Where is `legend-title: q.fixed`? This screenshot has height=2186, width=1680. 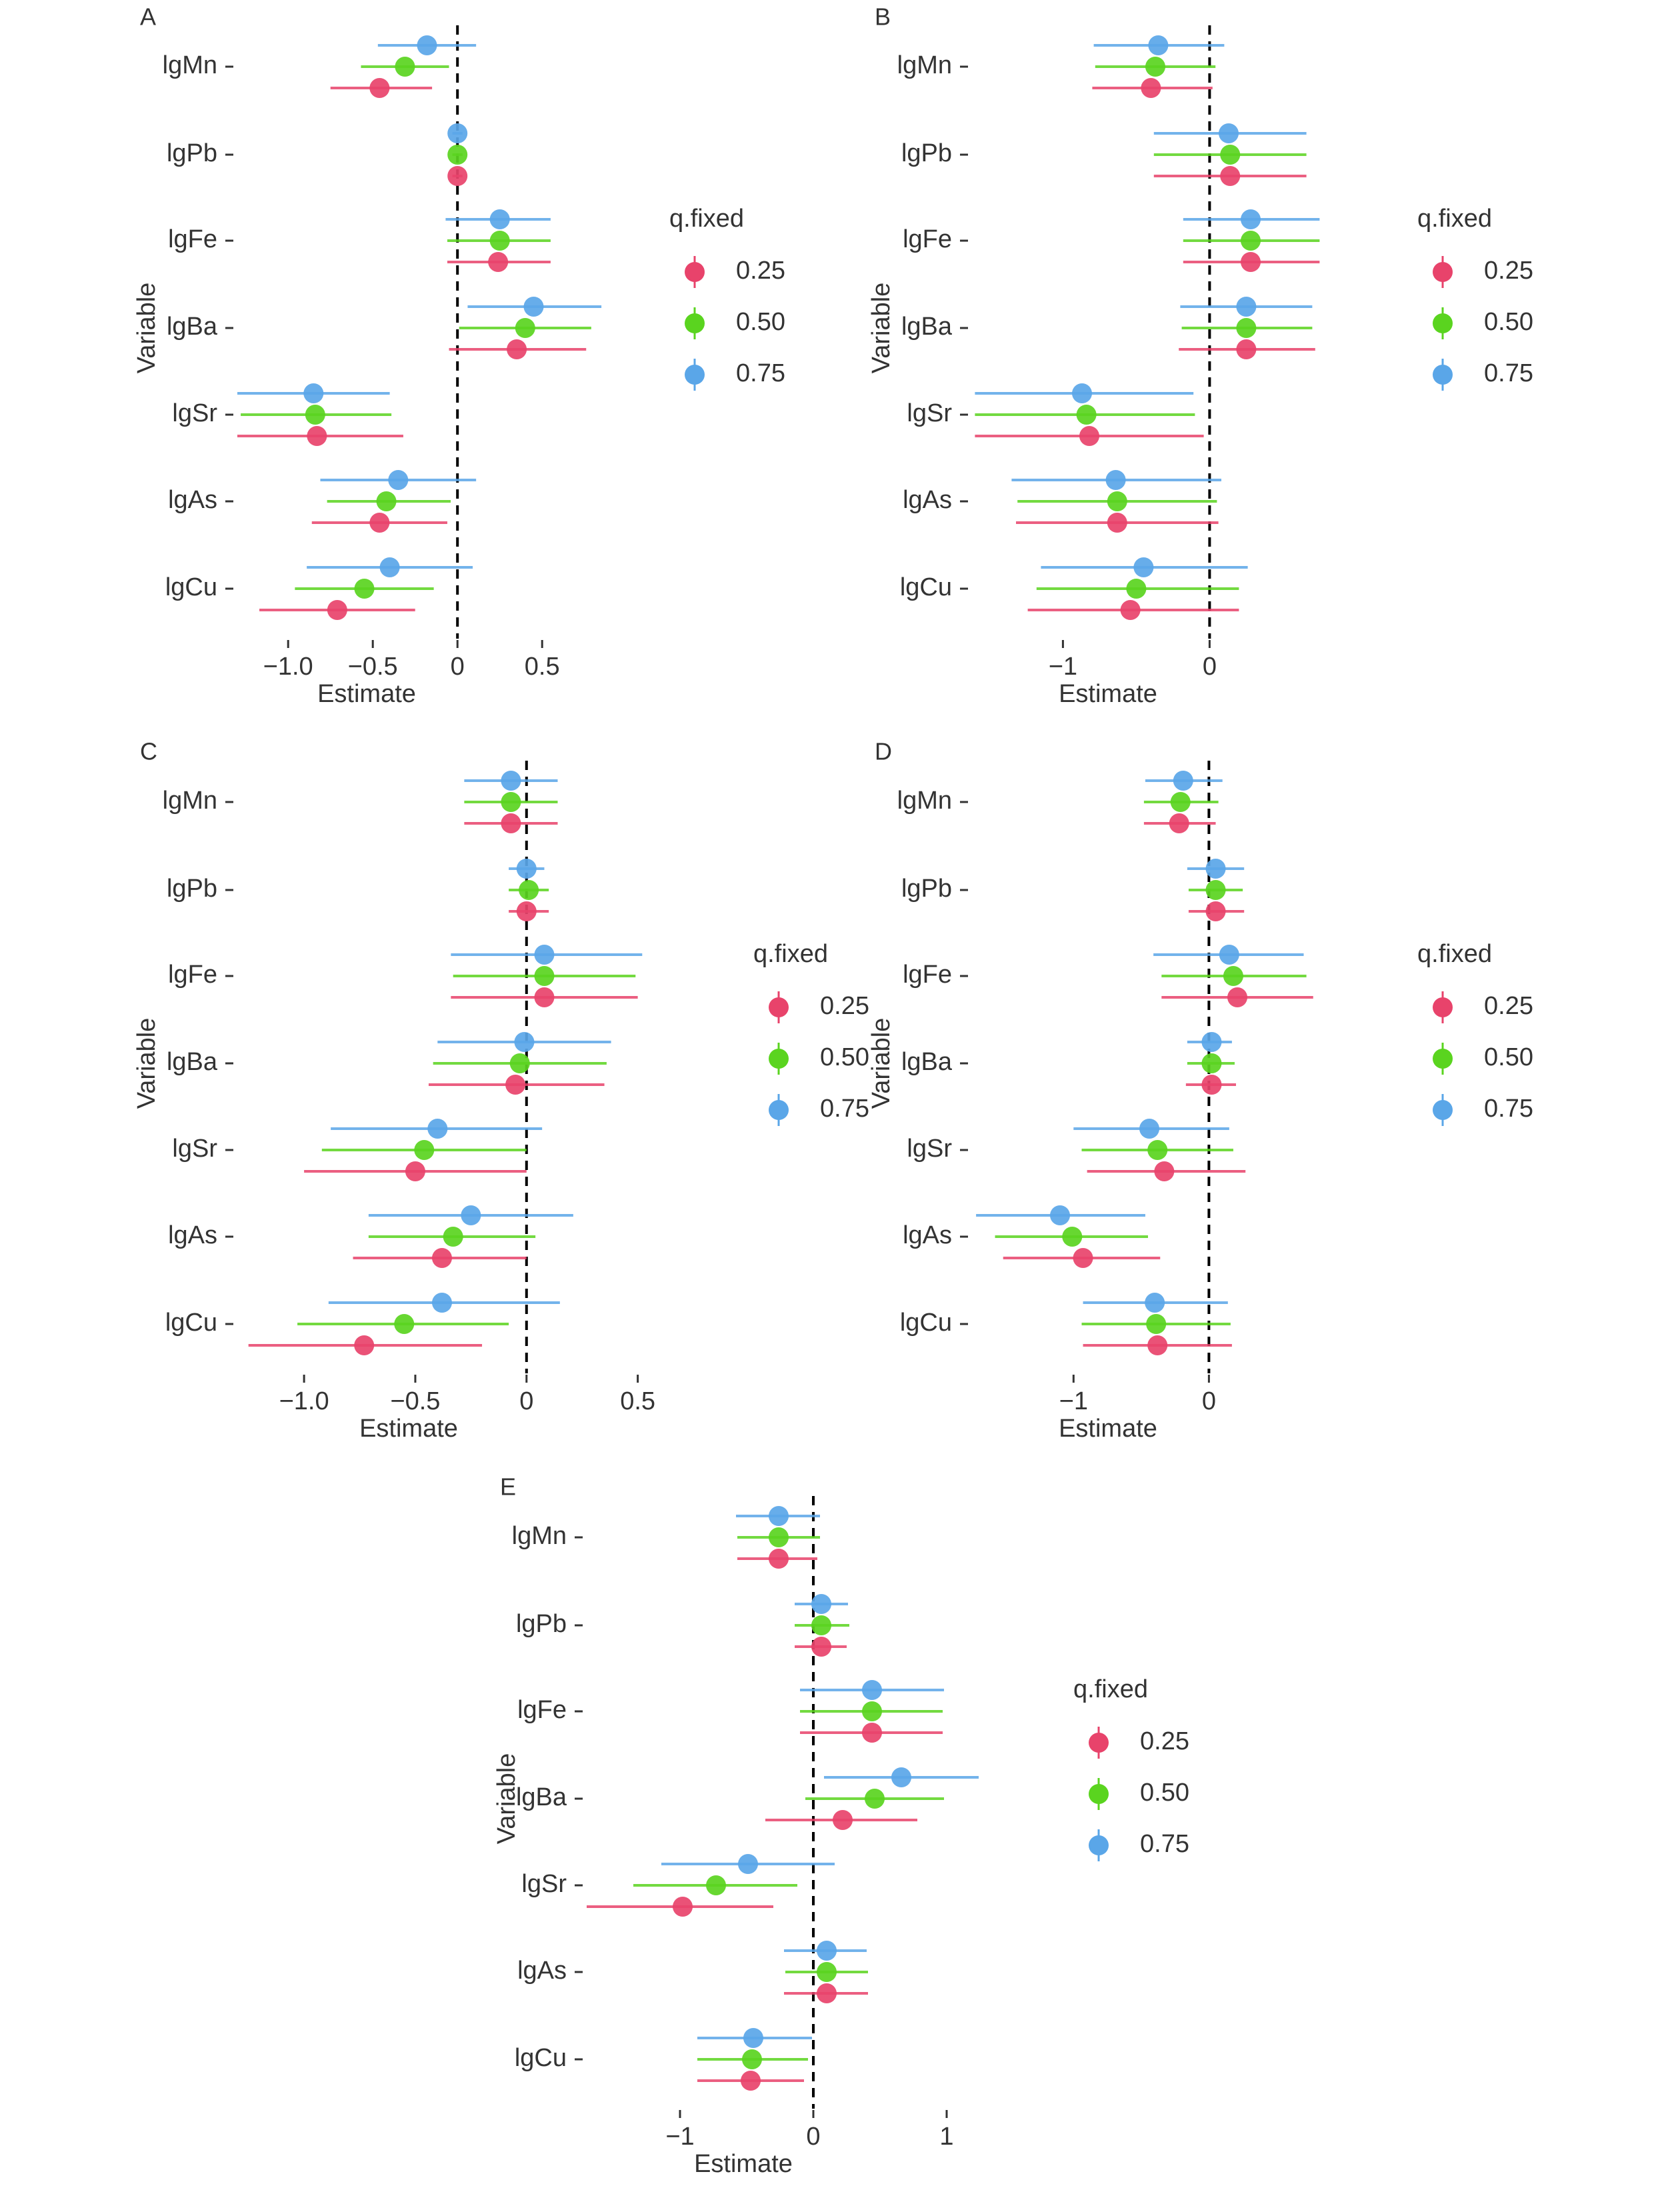
legend-title: q.fixed is located at coordinates (790, 954).